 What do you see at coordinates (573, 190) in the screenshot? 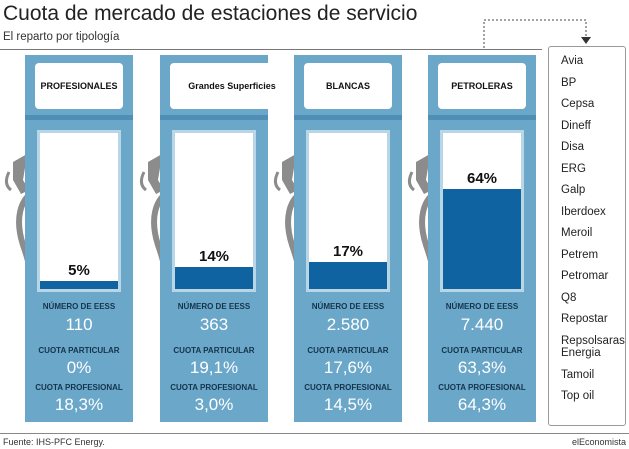
I see `list-item: Galp` at bounding box center [573, 190].